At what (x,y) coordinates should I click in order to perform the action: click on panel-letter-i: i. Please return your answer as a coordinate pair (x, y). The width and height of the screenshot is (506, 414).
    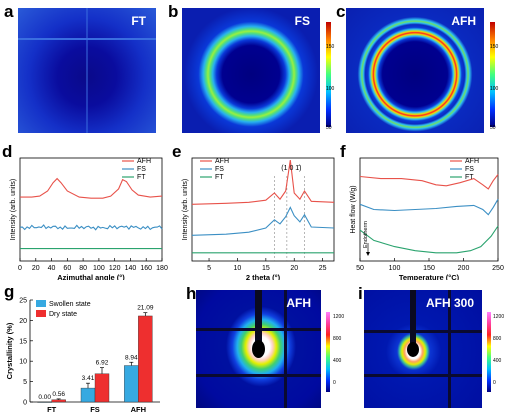
    Looking at the image, I should click on (360, 293).